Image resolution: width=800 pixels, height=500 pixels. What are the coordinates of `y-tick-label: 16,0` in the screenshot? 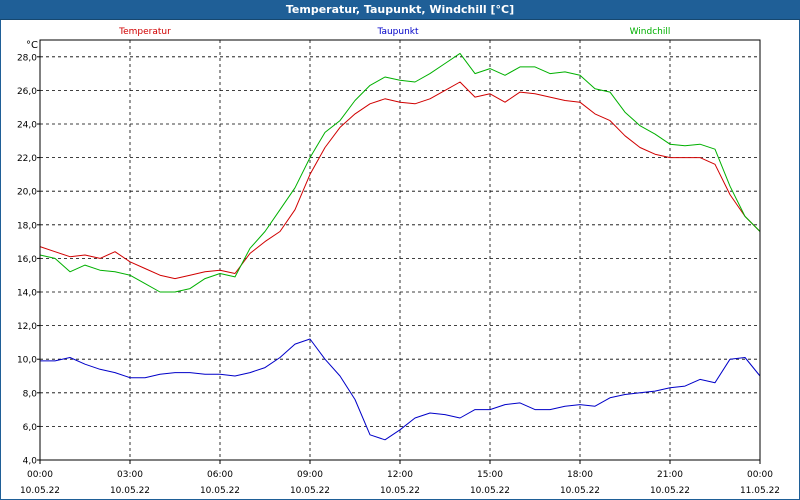 It's located at (27, 260).